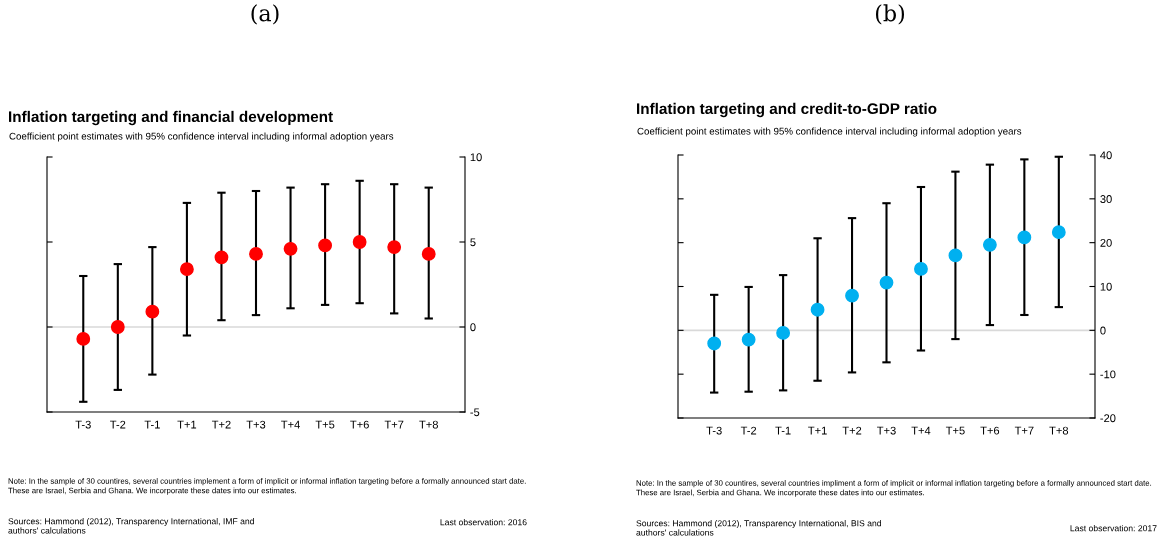  What do you see at coordinates (483, 522) in the screenshot?
I see `text: Last observation: 2016` at bounding box center [483, 522].